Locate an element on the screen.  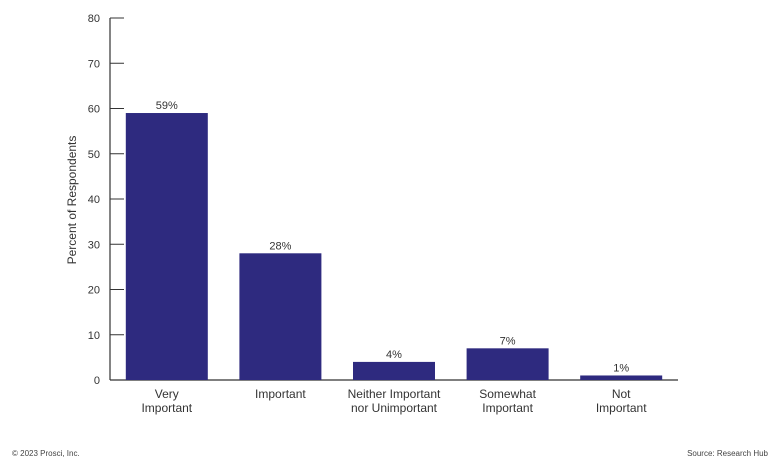
category-label: Very is located at coordinates (167, 394).